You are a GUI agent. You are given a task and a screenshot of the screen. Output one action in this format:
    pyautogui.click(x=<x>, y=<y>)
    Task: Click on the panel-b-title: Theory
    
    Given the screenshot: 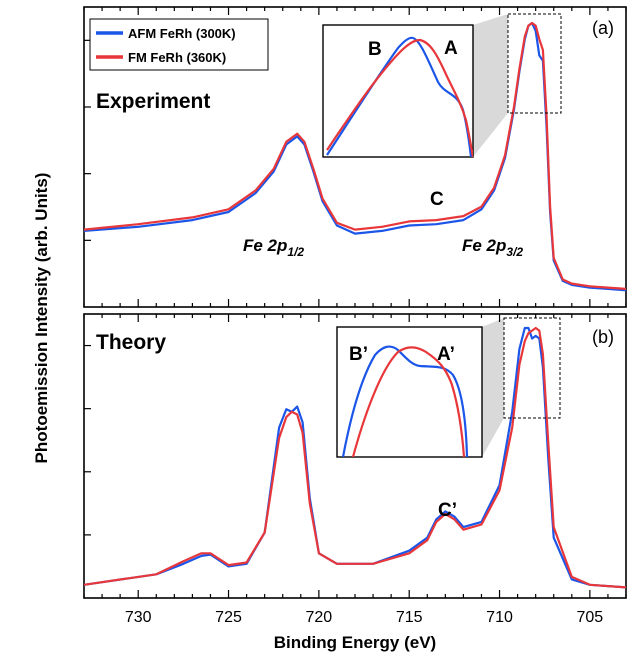 What is the action you would take?
    pyautogui.click(x=131, y=342)
    